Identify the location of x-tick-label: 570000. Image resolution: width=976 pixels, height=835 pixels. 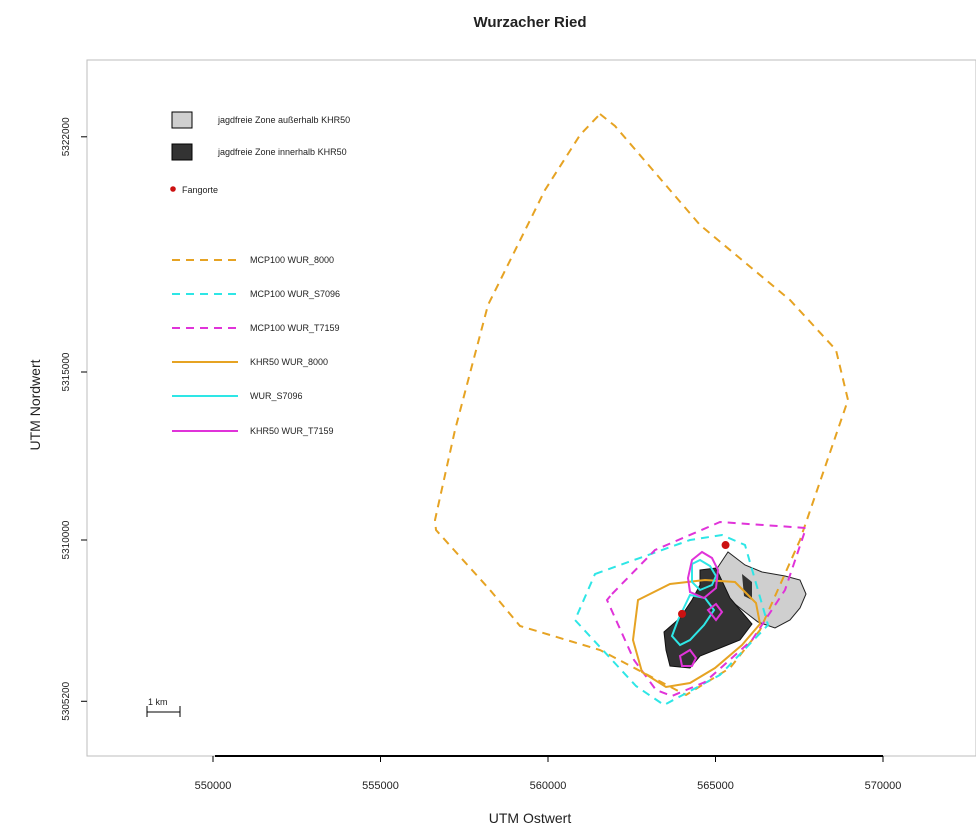
(883, 786).